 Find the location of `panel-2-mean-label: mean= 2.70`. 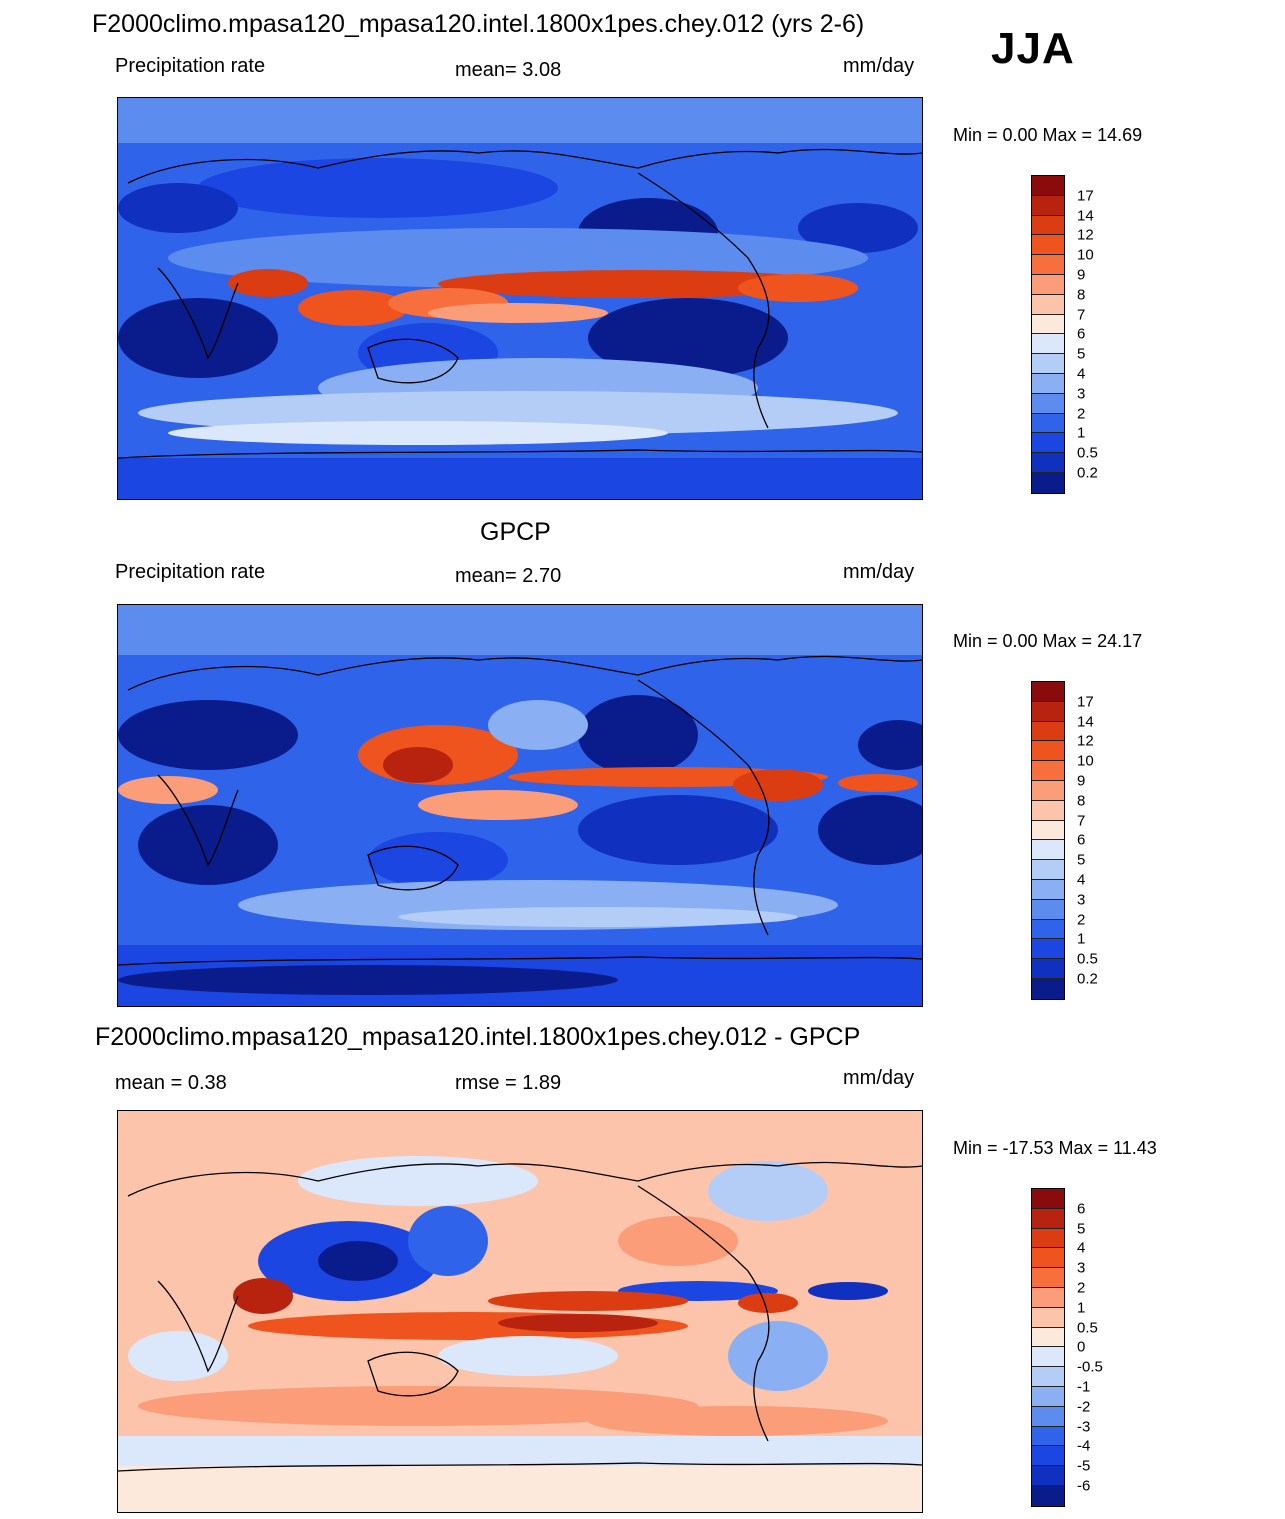

panel-2-mean-label: mean= 2.70 is located at coordinates (508, 576).